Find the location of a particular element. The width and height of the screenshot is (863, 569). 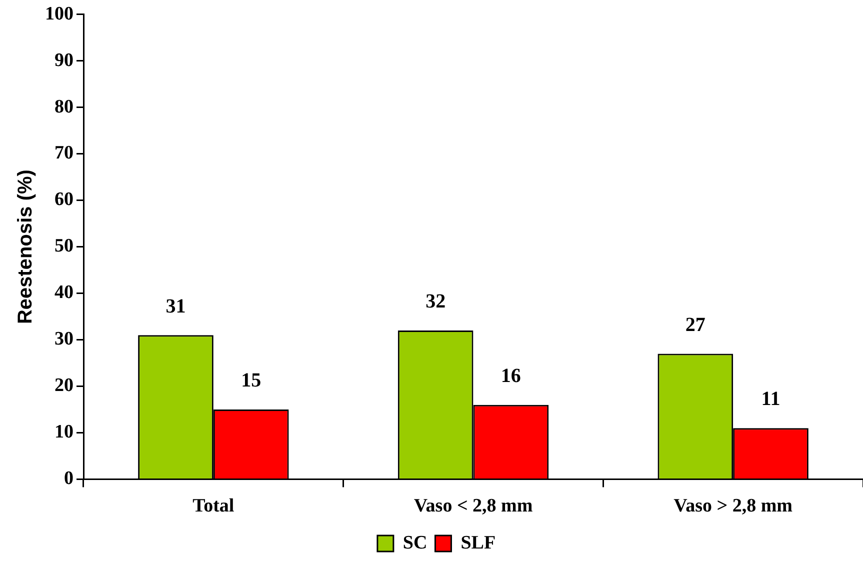

data-label: 31 is located at coordinates (176, 306).